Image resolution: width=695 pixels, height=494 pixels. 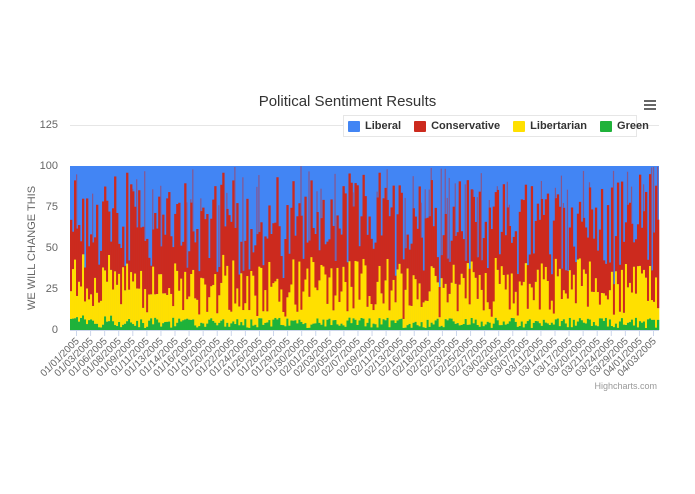 I want to click on legend-label: Green, so click(x=633, y=126).